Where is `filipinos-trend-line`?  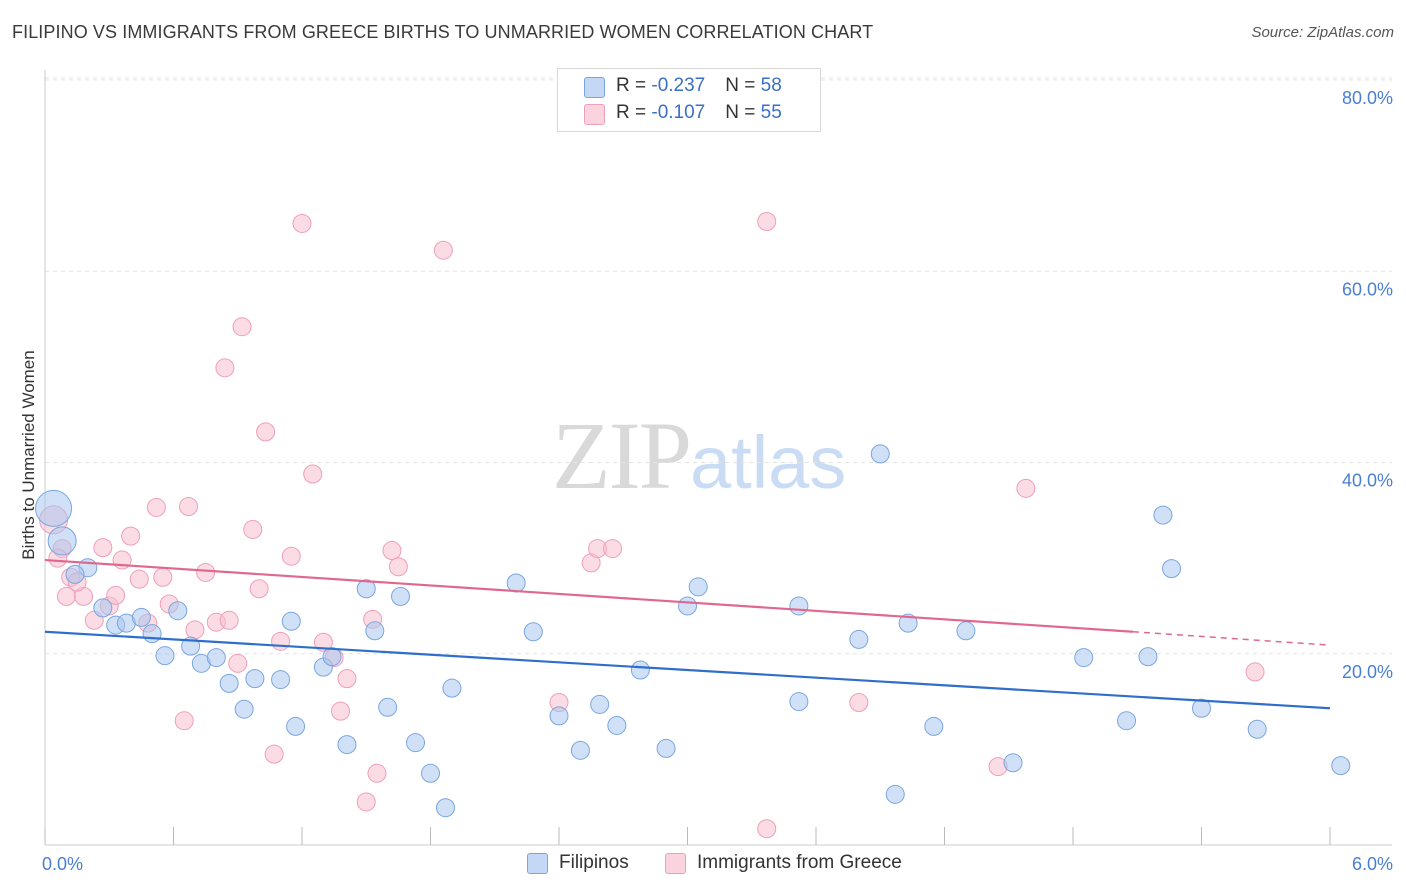 filipinos-trend-line is located at coordinates (687, 670).